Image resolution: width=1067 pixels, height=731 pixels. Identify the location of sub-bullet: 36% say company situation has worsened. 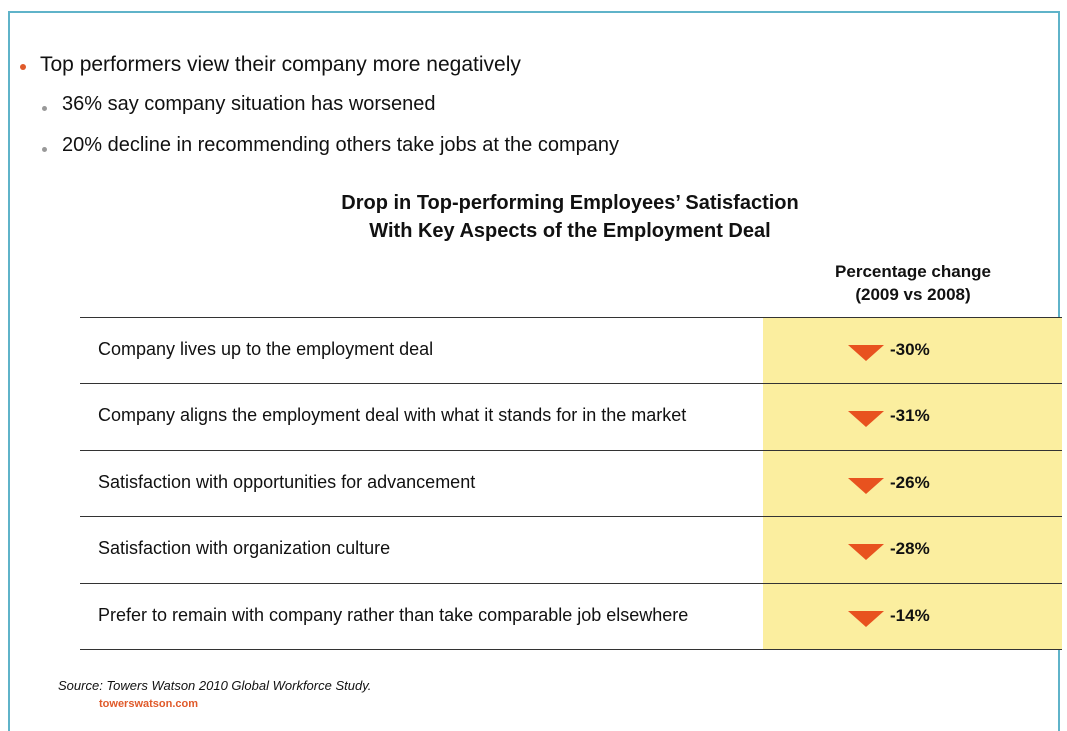
(249, 104).